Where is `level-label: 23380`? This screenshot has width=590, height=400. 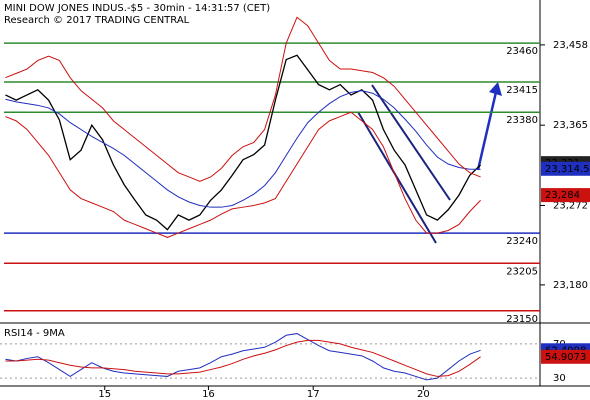
level-label: 23380 is located at coordinates (522, 120).